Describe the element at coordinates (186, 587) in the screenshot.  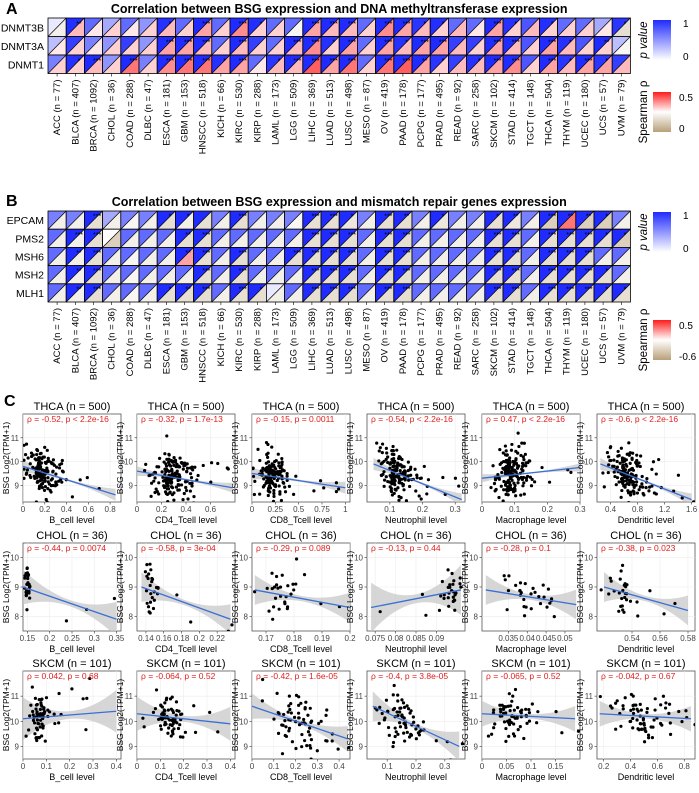
I see `plot-area` at that location.